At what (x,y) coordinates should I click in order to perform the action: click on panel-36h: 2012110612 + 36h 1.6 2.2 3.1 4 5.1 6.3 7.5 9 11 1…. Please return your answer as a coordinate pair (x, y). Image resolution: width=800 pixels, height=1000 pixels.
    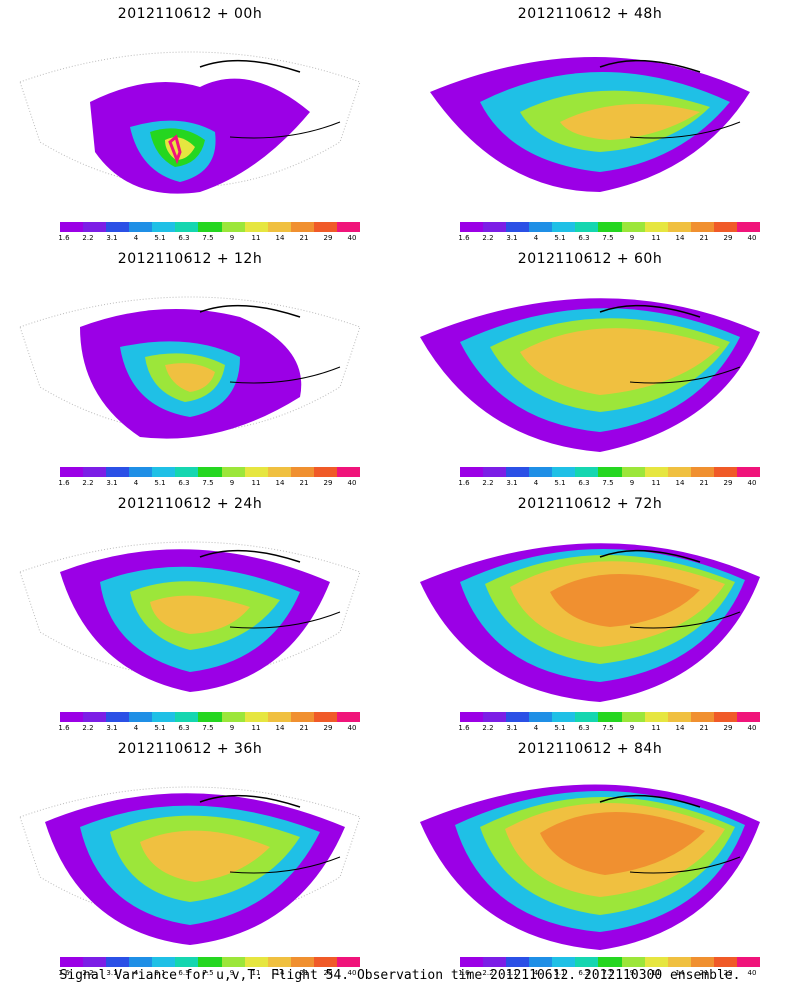
    Looking at the image, I should click on (190, 856).